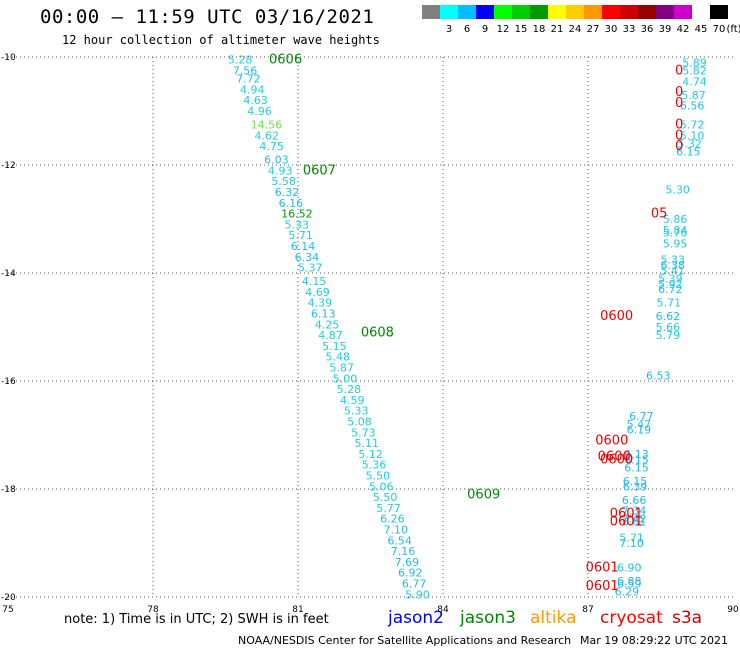 The image size is (740, 650). I want to click on satellite-cryosat: cryosat, so click(631, 618).